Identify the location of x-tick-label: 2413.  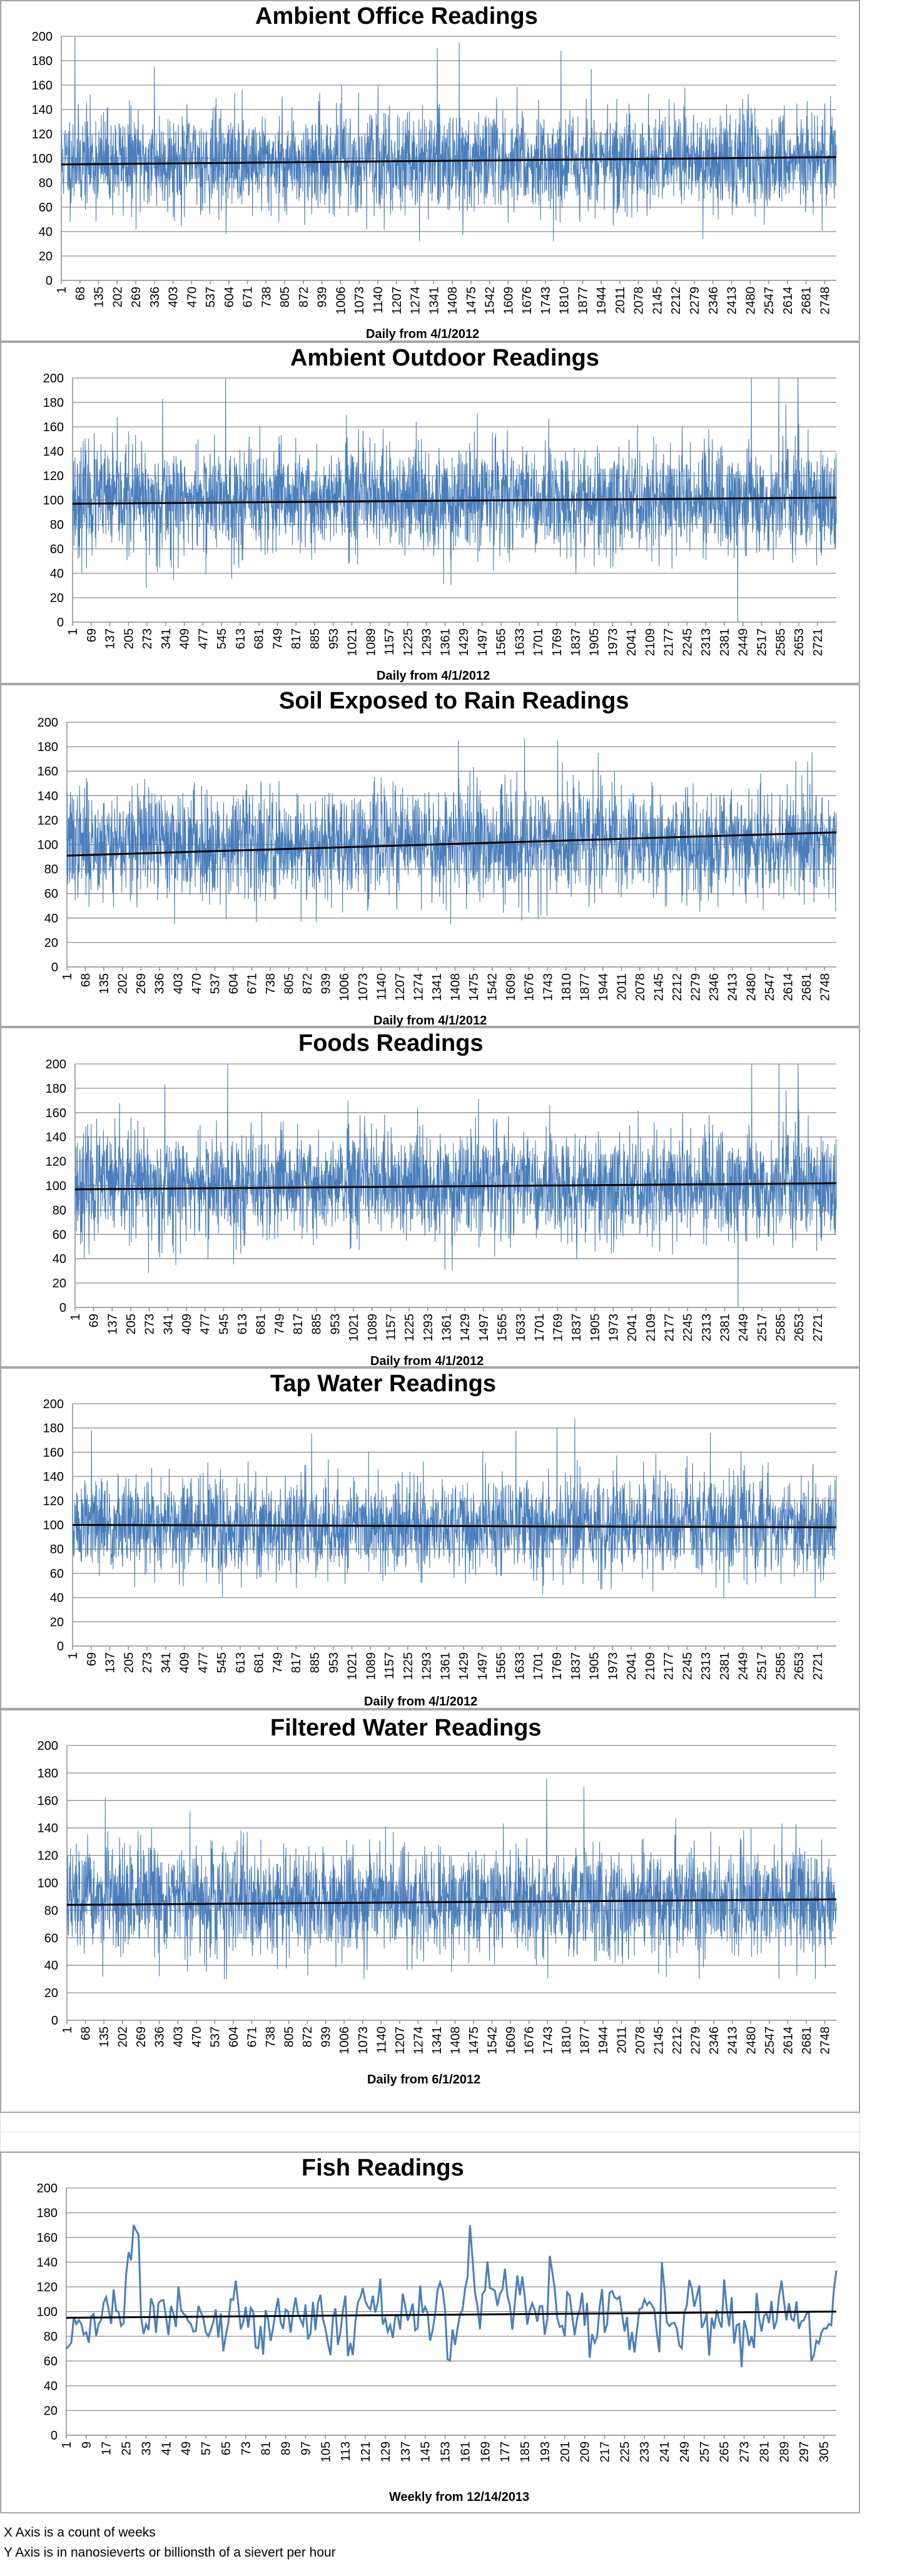
(733, 987).